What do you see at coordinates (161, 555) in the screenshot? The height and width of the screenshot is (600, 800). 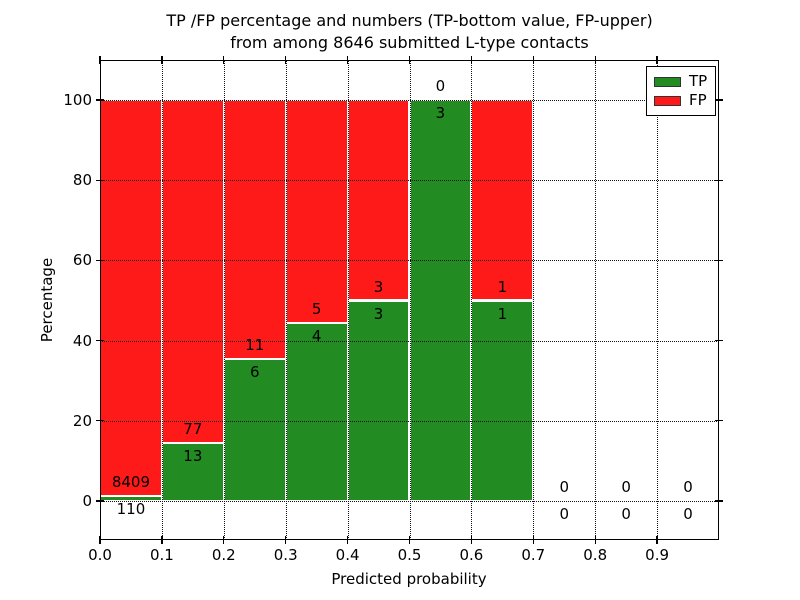 I see `x-tick-label-0.1: 0.1` at bounding box center [161, 555].